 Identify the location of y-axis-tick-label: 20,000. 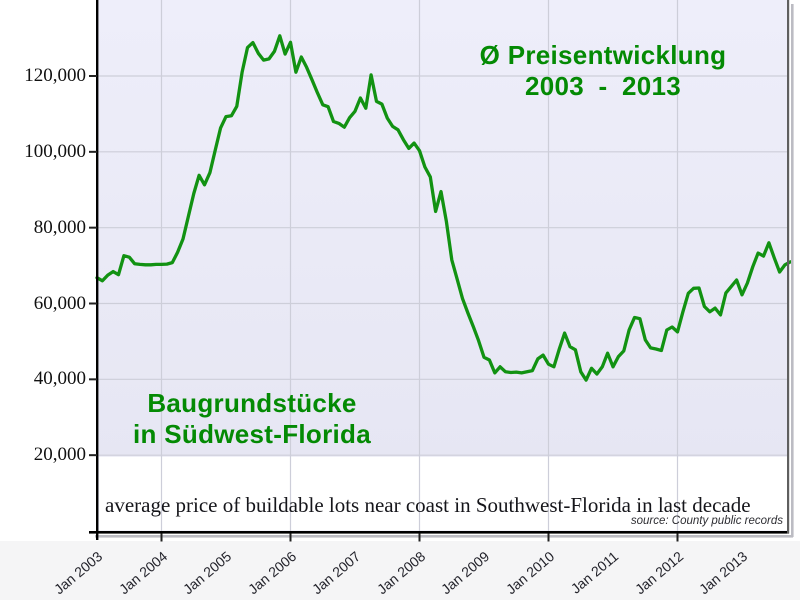
(59, 455).